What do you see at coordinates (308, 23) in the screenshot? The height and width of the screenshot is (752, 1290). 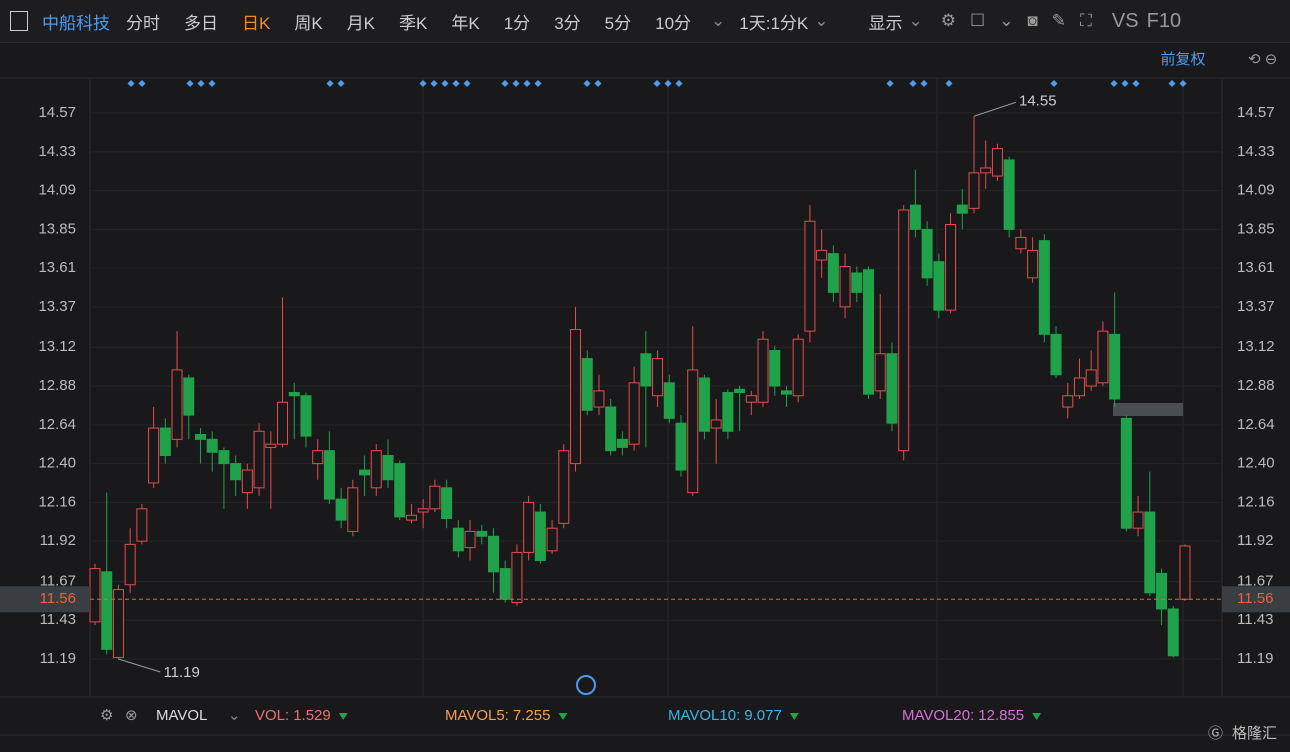 I see `tab: 周K` at bounding box center [308, 23].